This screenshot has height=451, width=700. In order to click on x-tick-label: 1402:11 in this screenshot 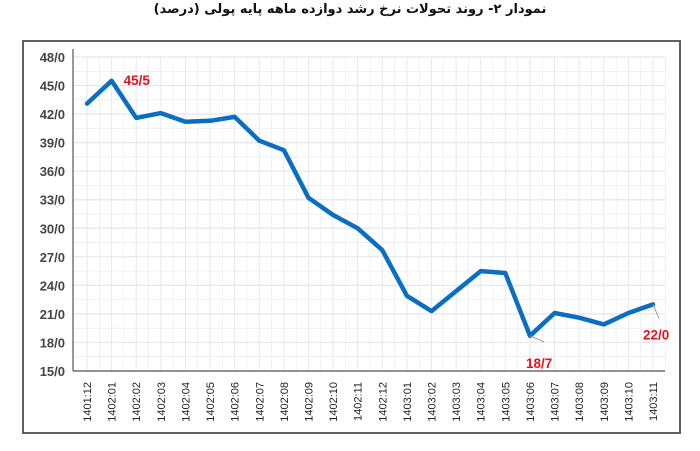, I will do `click(359, 401)`.